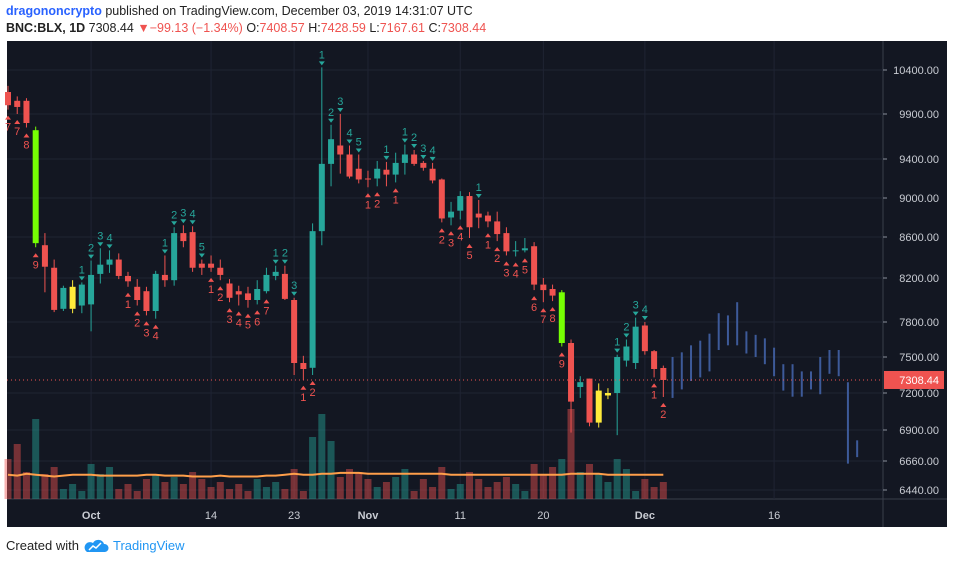 This screenshot has height=564, width=954. I want to click on footer: Created with TradingView, so click(95, 545).